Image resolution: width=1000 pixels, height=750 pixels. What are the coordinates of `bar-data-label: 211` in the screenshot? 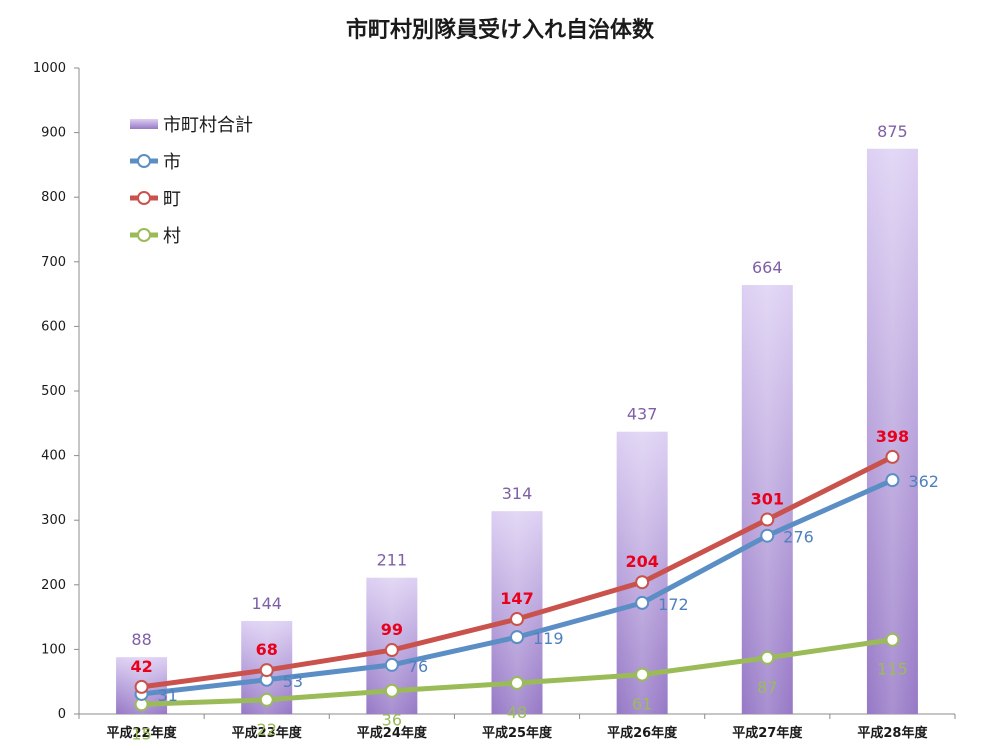 It's located at (392, 560).